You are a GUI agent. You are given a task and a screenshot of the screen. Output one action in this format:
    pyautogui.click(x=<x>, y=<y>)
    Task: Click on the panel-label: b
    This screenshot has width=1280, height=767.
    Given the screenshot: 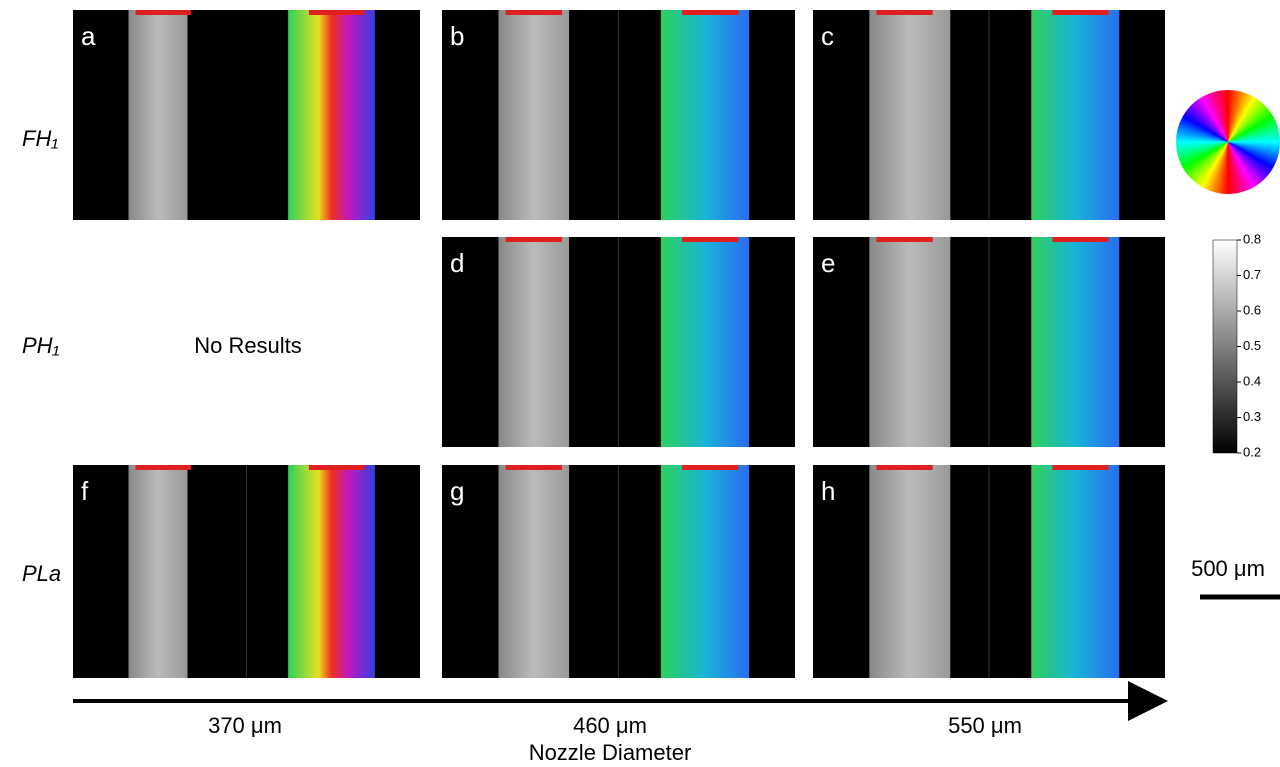 What is the action you would take?
    pyautogui.click(x=457, y=36)
    